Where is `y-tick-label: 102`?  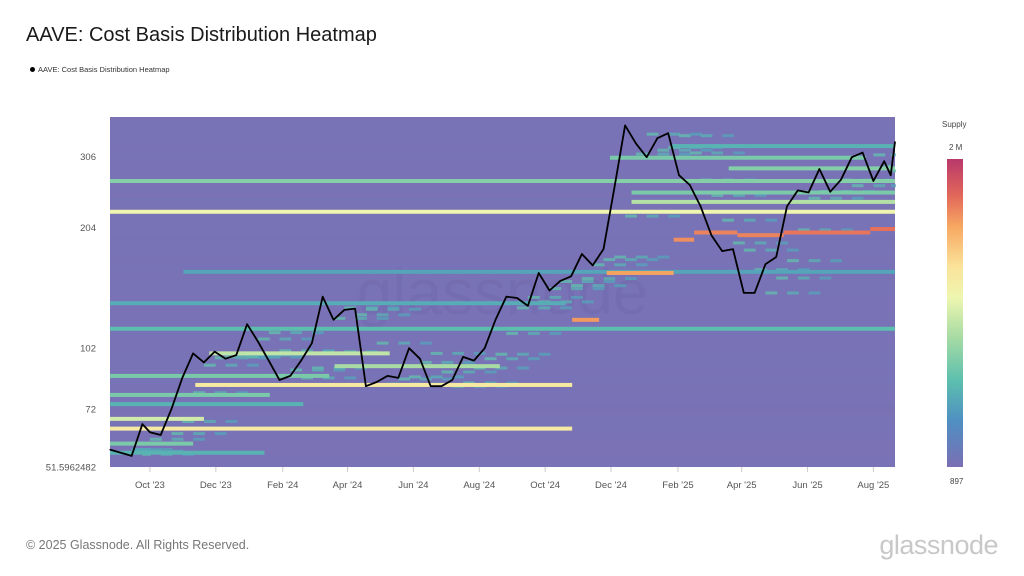
y-tick-label: 102 is located at coordinates (88, 349).